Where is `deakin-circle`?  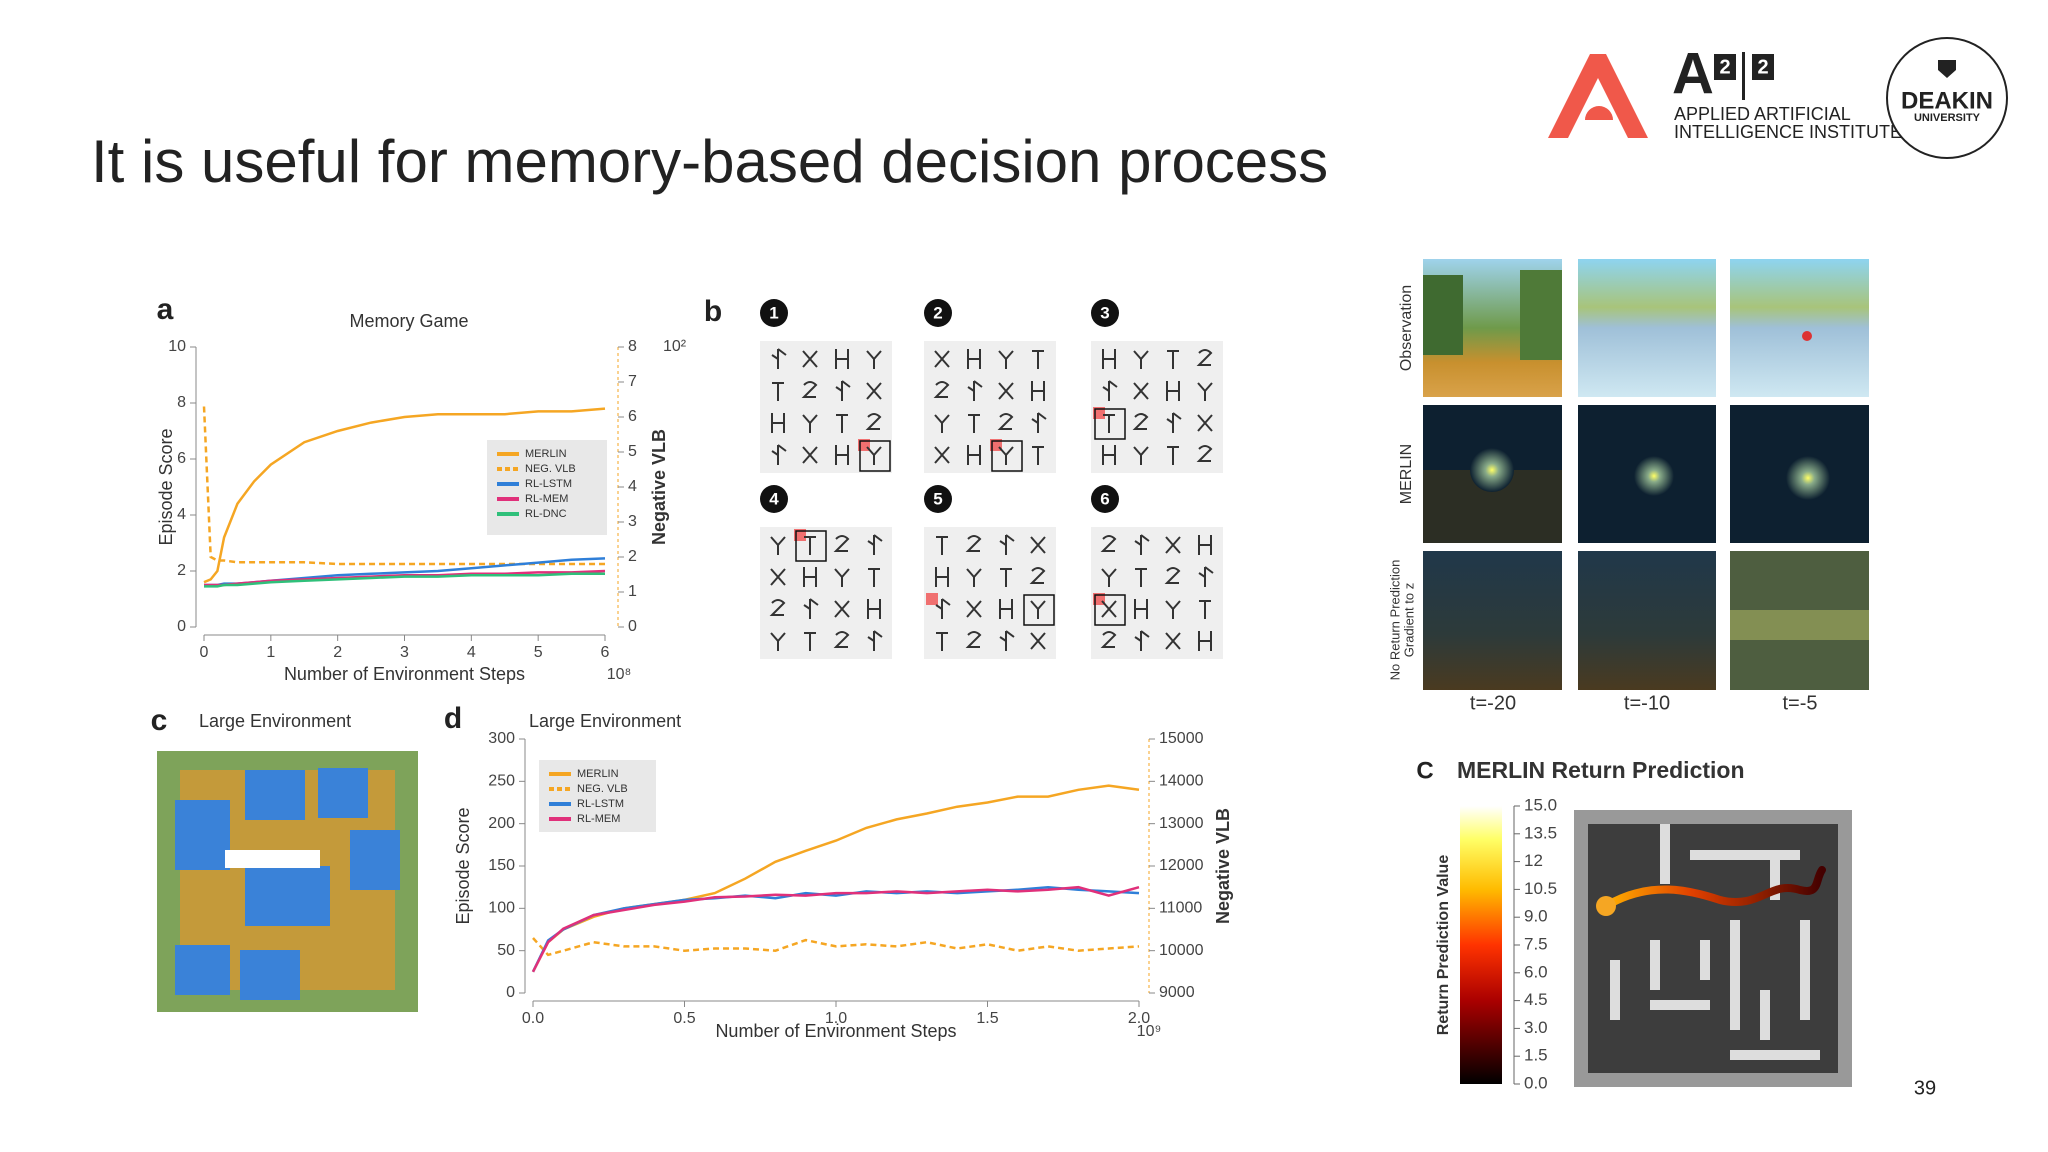
deakin-circle is located at coordinates (1947, 98).